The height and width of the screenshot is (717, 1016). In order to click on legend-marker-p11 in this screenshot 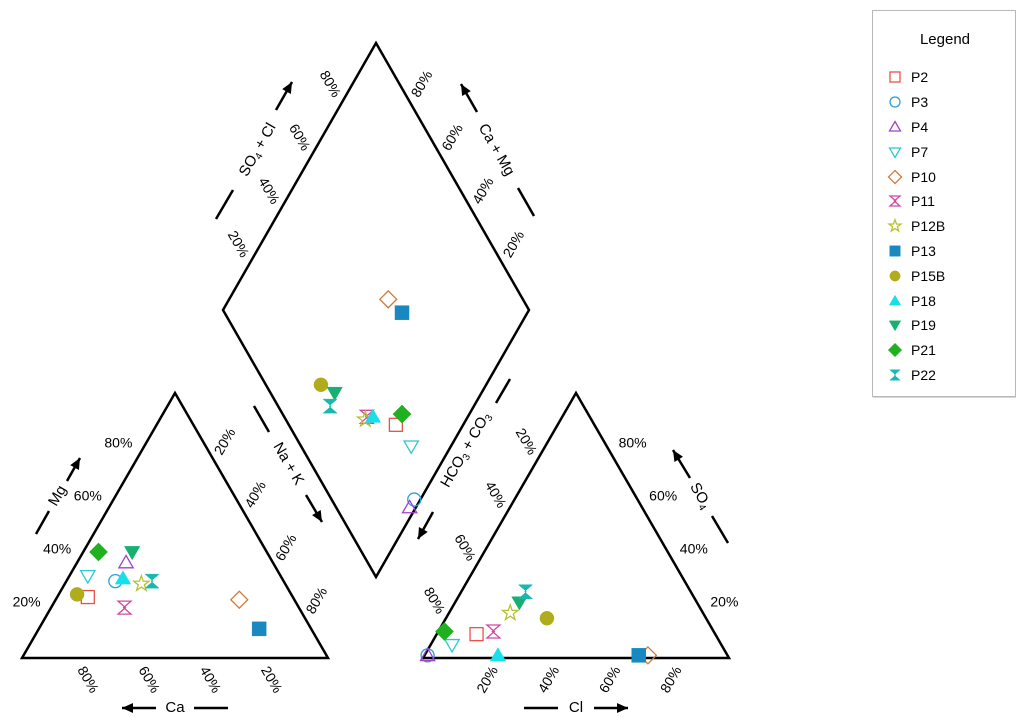, I will do `click(895, 201)`.